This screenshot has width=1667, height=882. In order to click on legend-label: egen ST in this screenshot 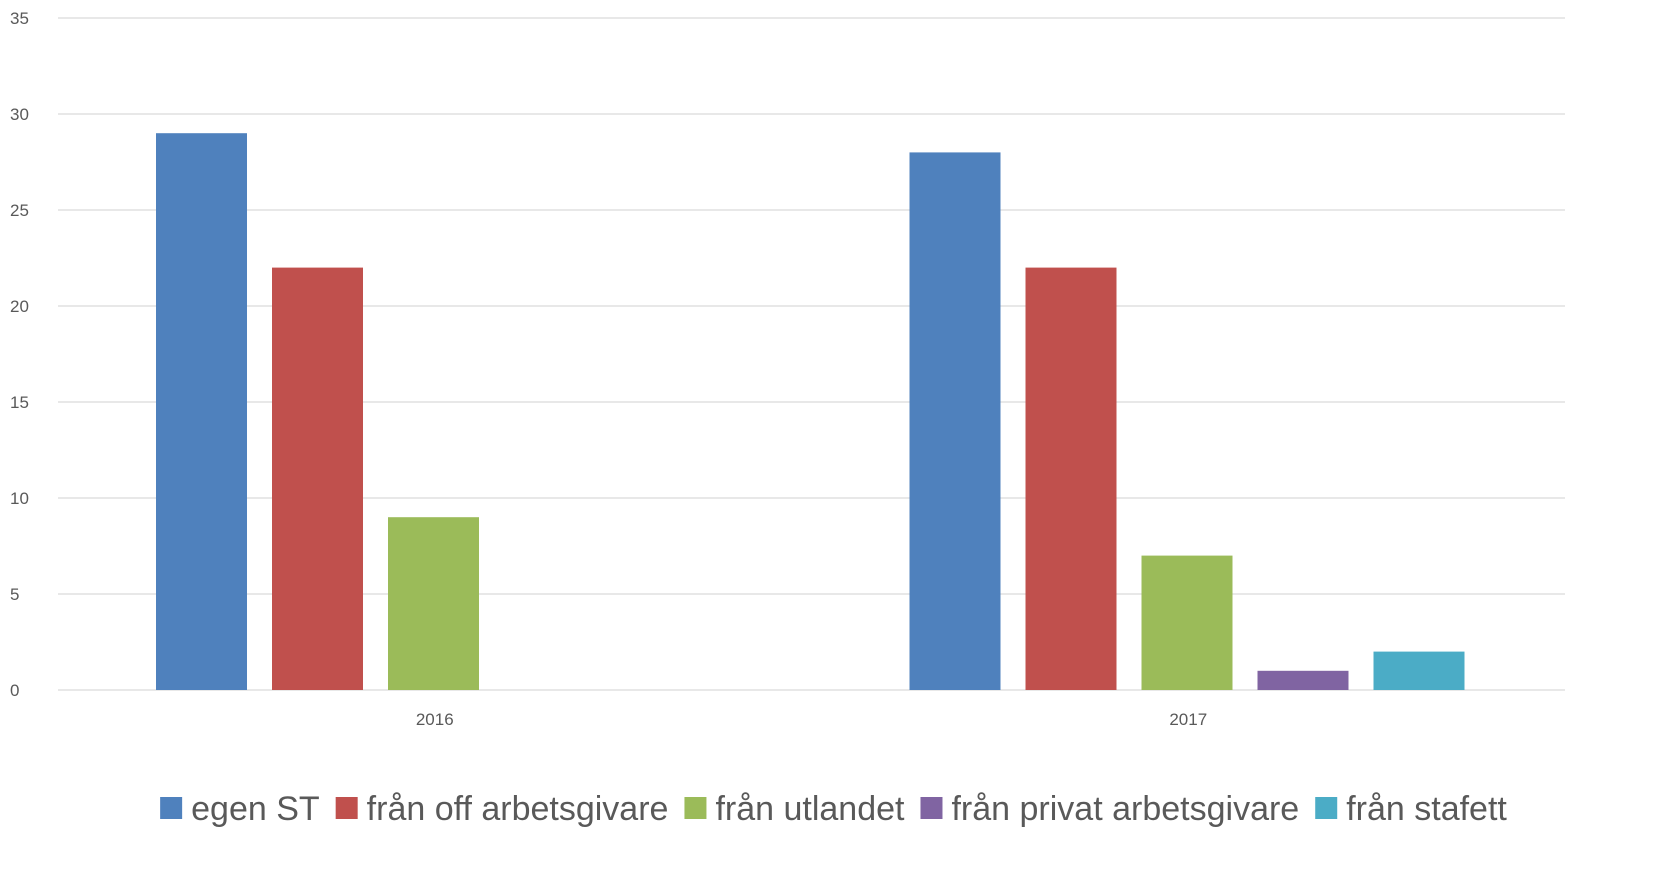, I will do `click(255, 809)`.